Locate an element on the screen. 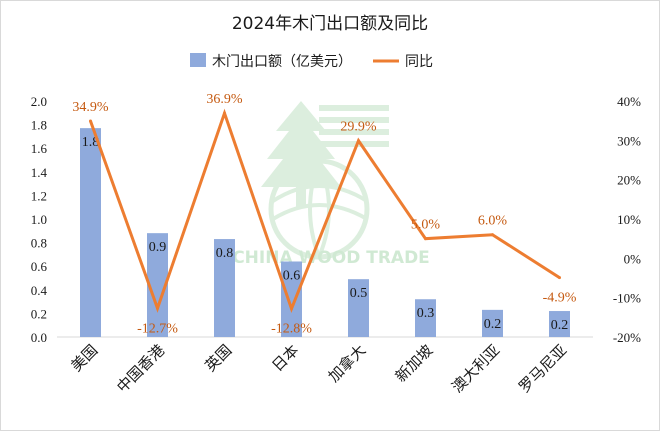 This screenshot has width=660, height=431. bar-data-label: 1.8 is located at coordinates (91, 142).